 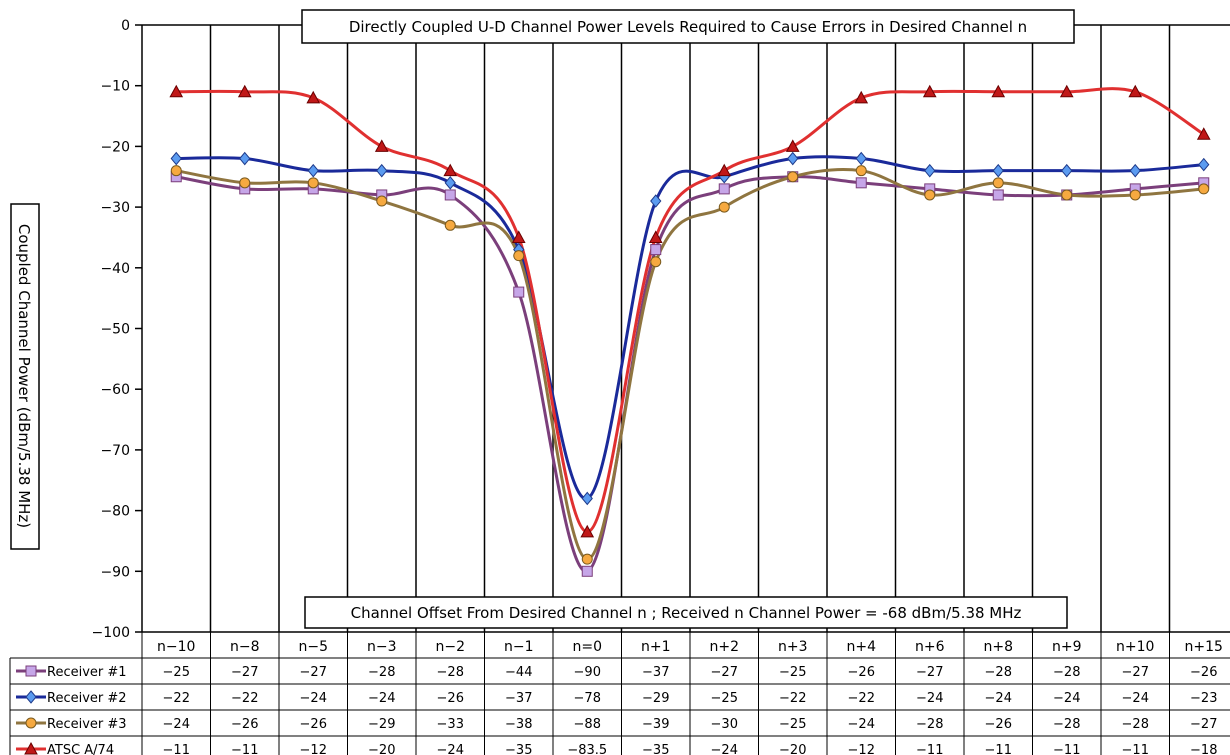 I want to click on x-tick-label: n+6, so click(x=930, y=647).